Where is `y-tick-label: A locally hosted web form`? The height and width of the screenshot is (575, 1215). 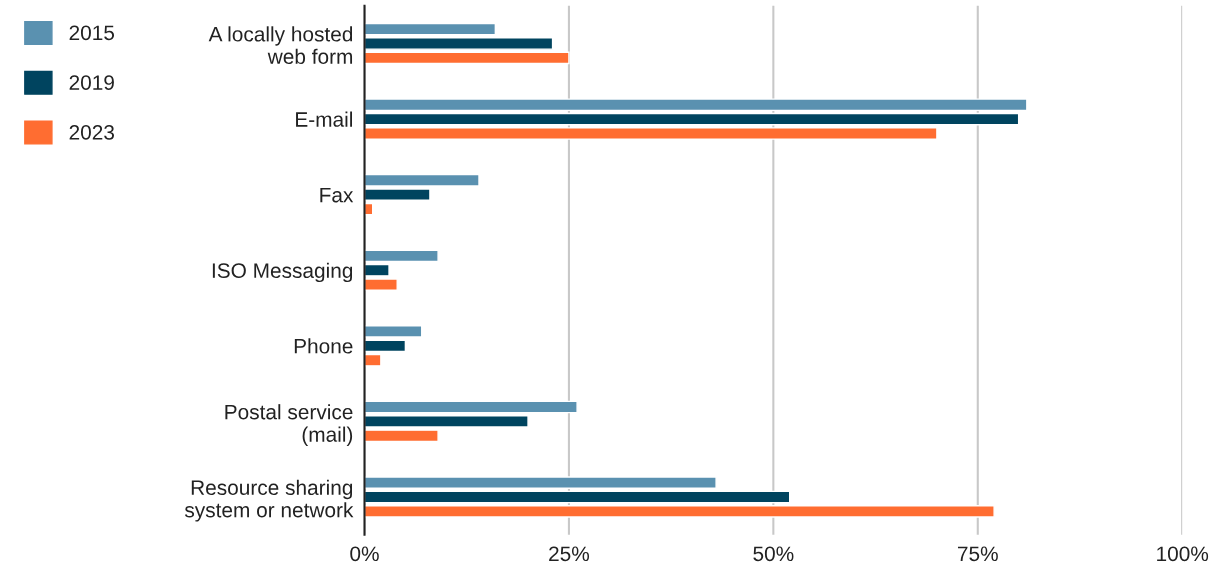 y-tick-label: A locally hosted web form is located at coordinates (280, 45).